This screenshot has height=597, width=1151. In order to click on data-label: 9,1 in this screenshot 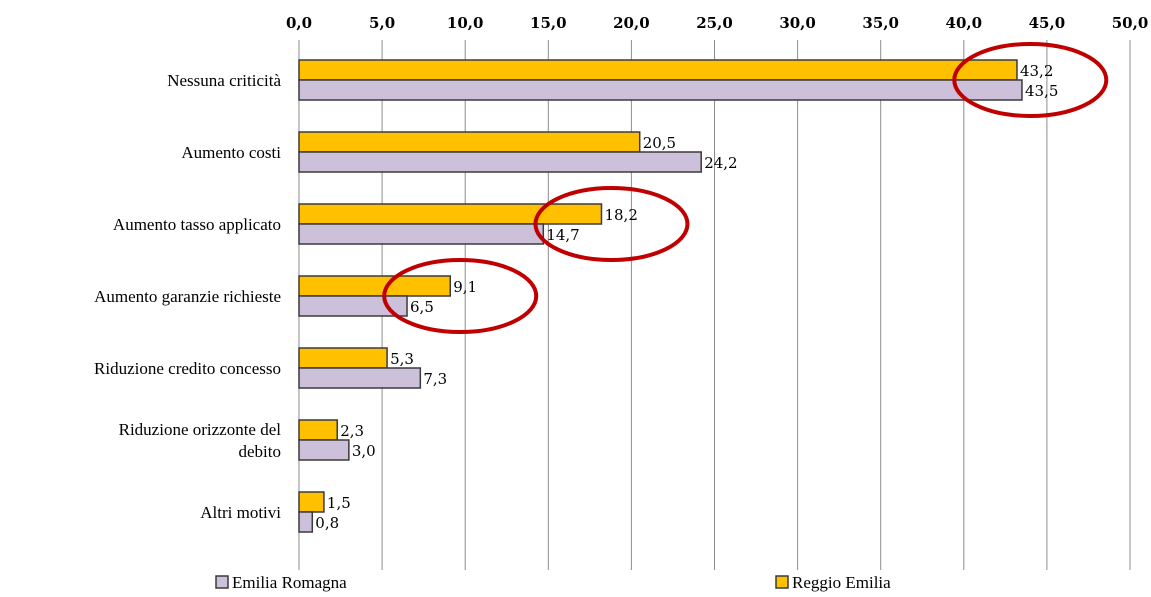, I will do `click(465, 287)`.